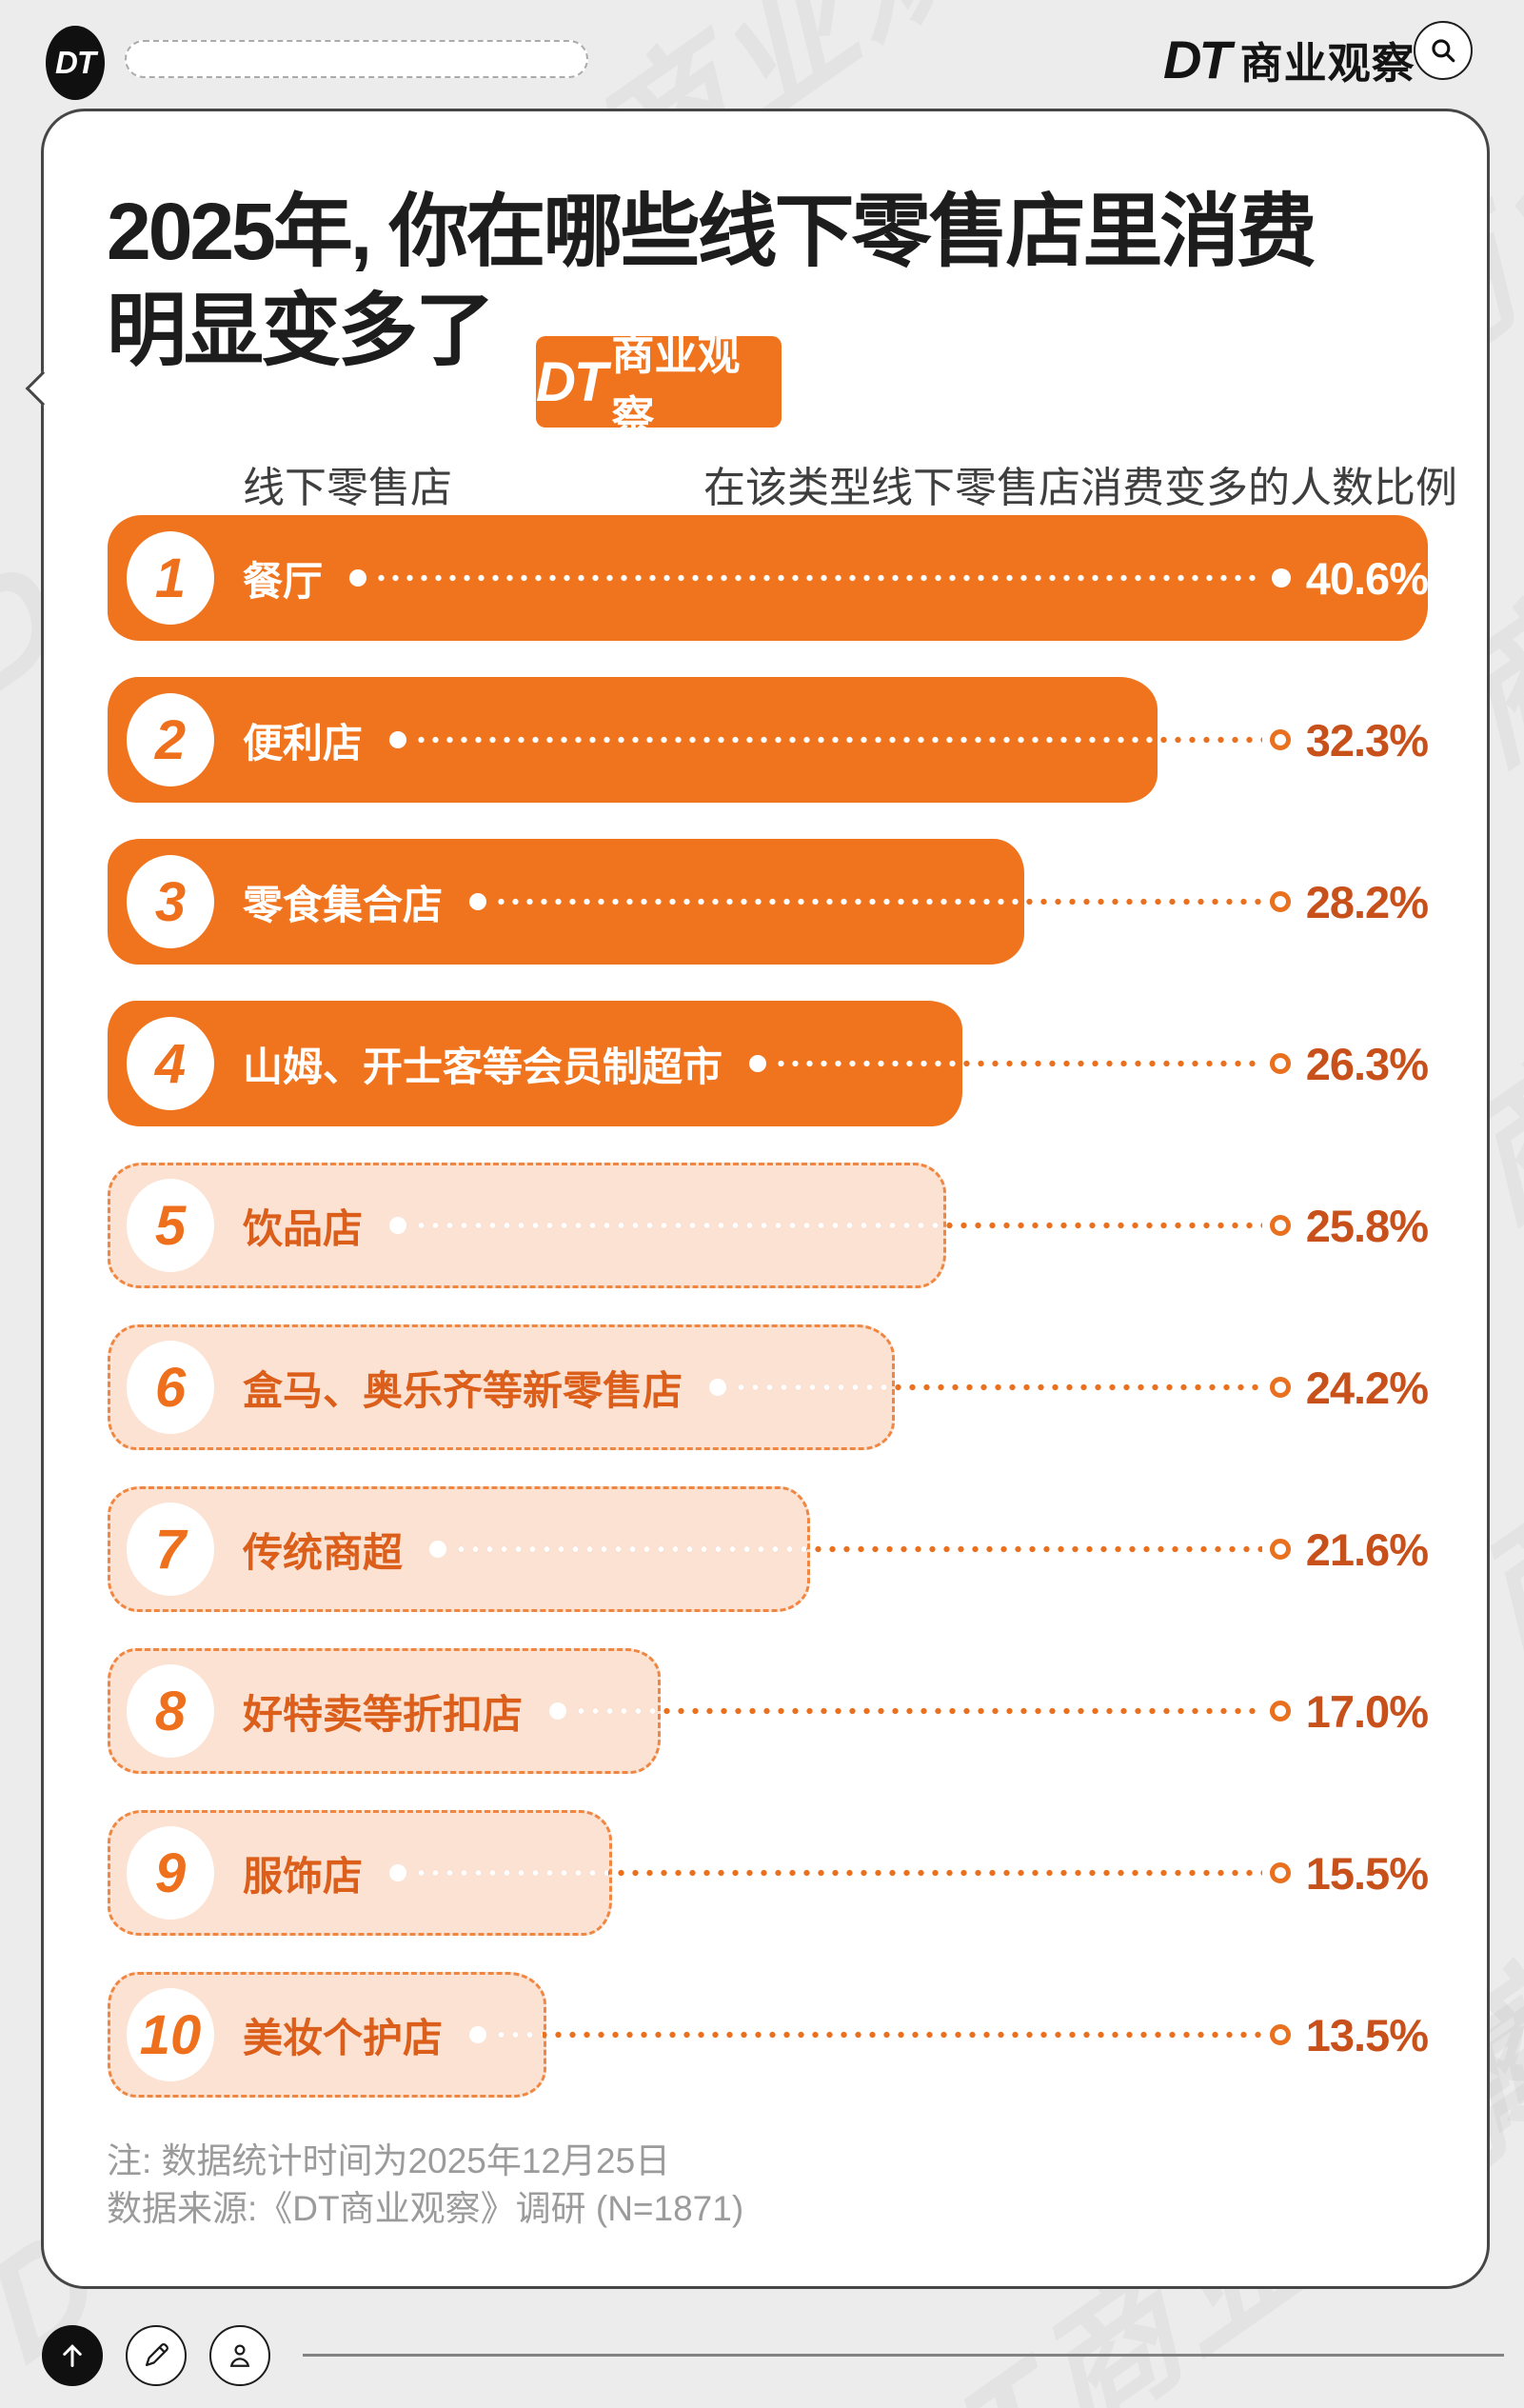 This screenshot has width=1524, height=2408. I want to click on bar-content: 10 美妆个护店 13.5%, so click(769, 2035).